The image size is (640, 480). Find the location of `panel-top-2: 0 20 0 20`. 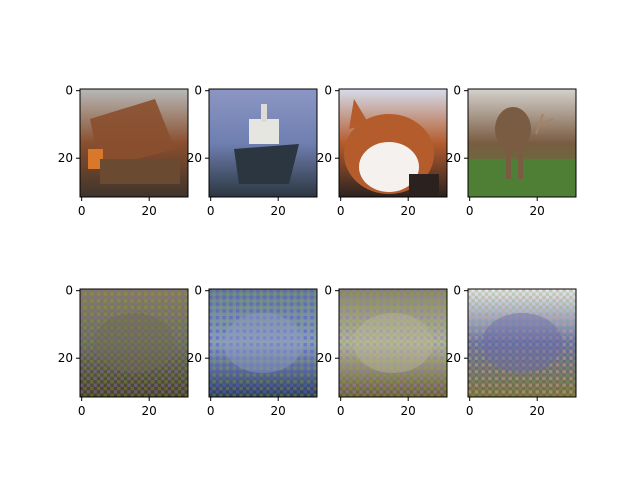

panel-top-2: 0 20 0 20 is located at coordinates (252, 151).